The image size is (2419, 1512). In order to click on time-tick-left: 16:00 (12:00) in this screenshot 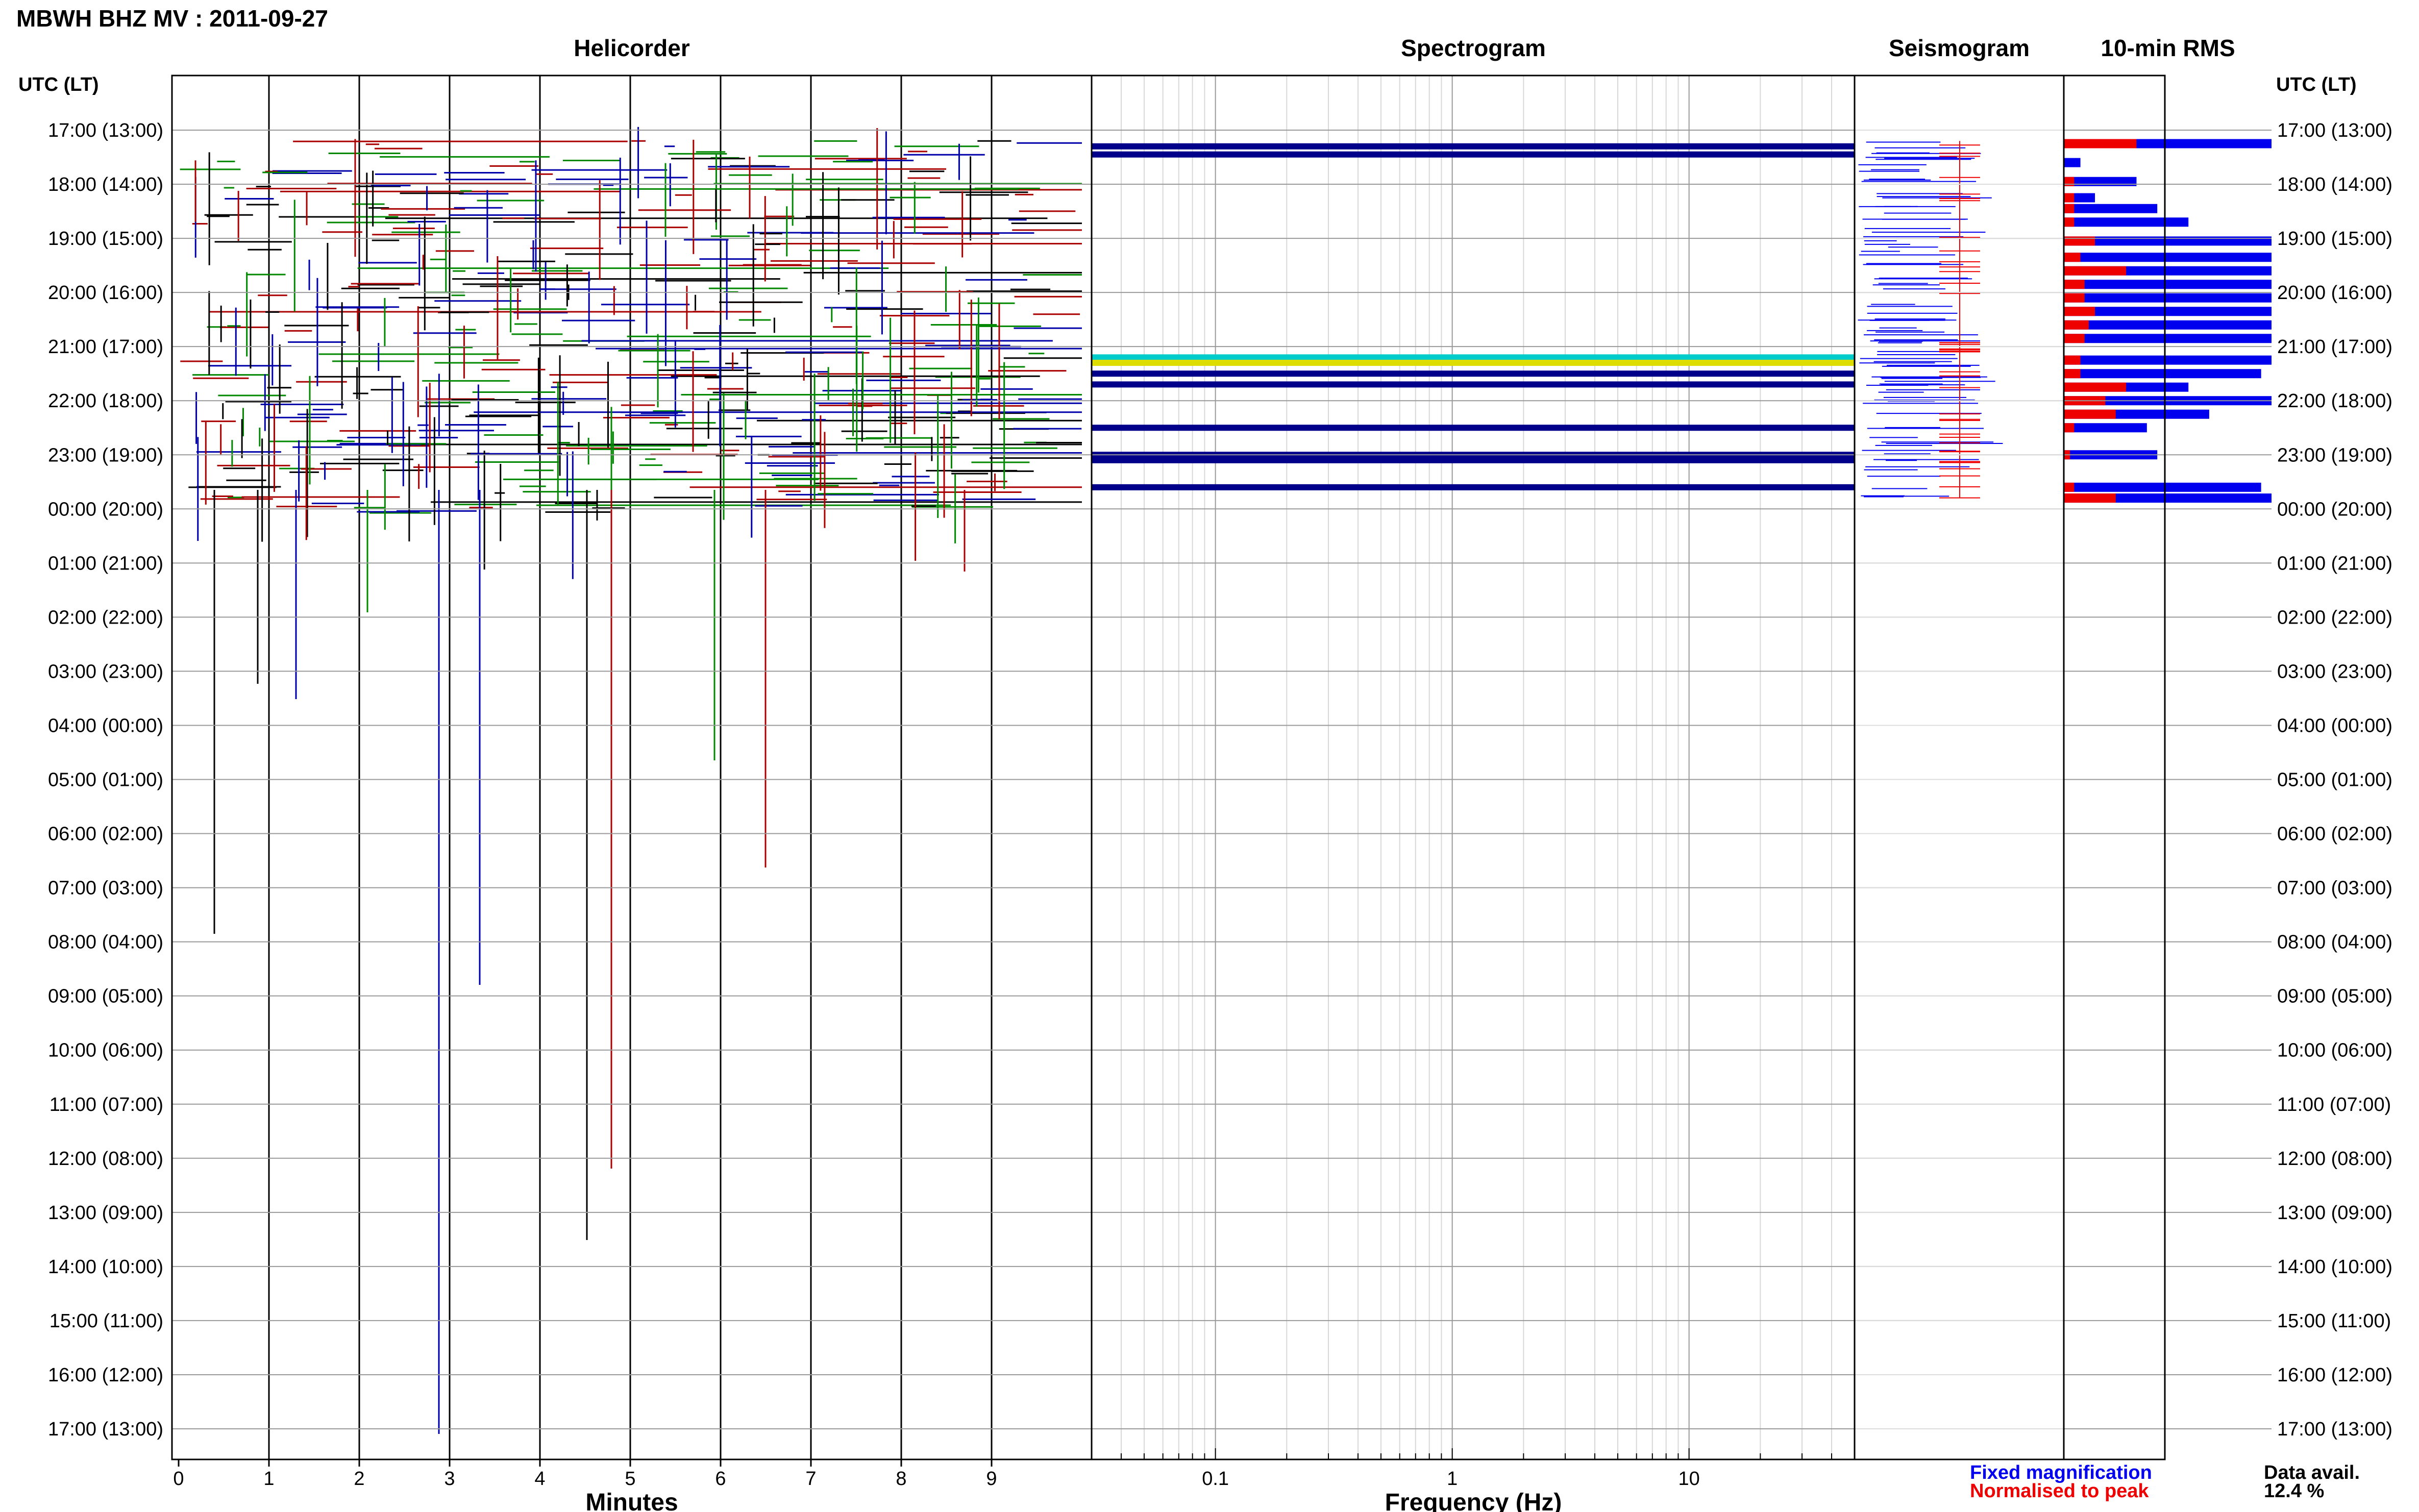, I will do `click(105, 1375)`.